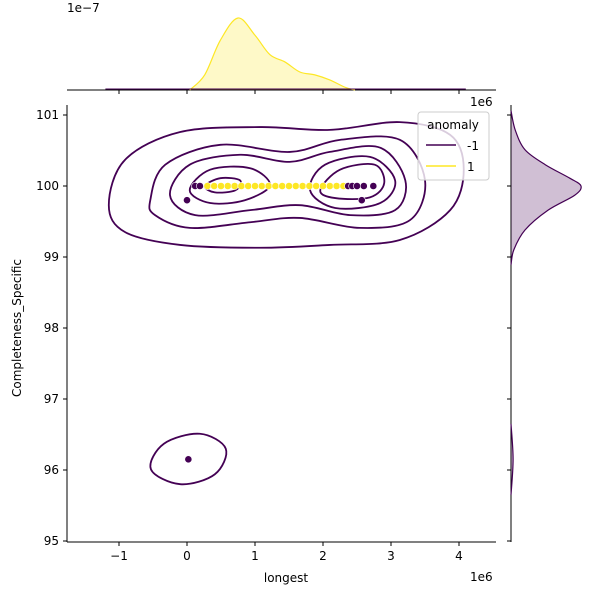 This screenshot has width=600, height=600. What do you see at coordinates (51, 470) in the screenshot?
I see `y-tick-label: 96` at bounding box center [51, 470].